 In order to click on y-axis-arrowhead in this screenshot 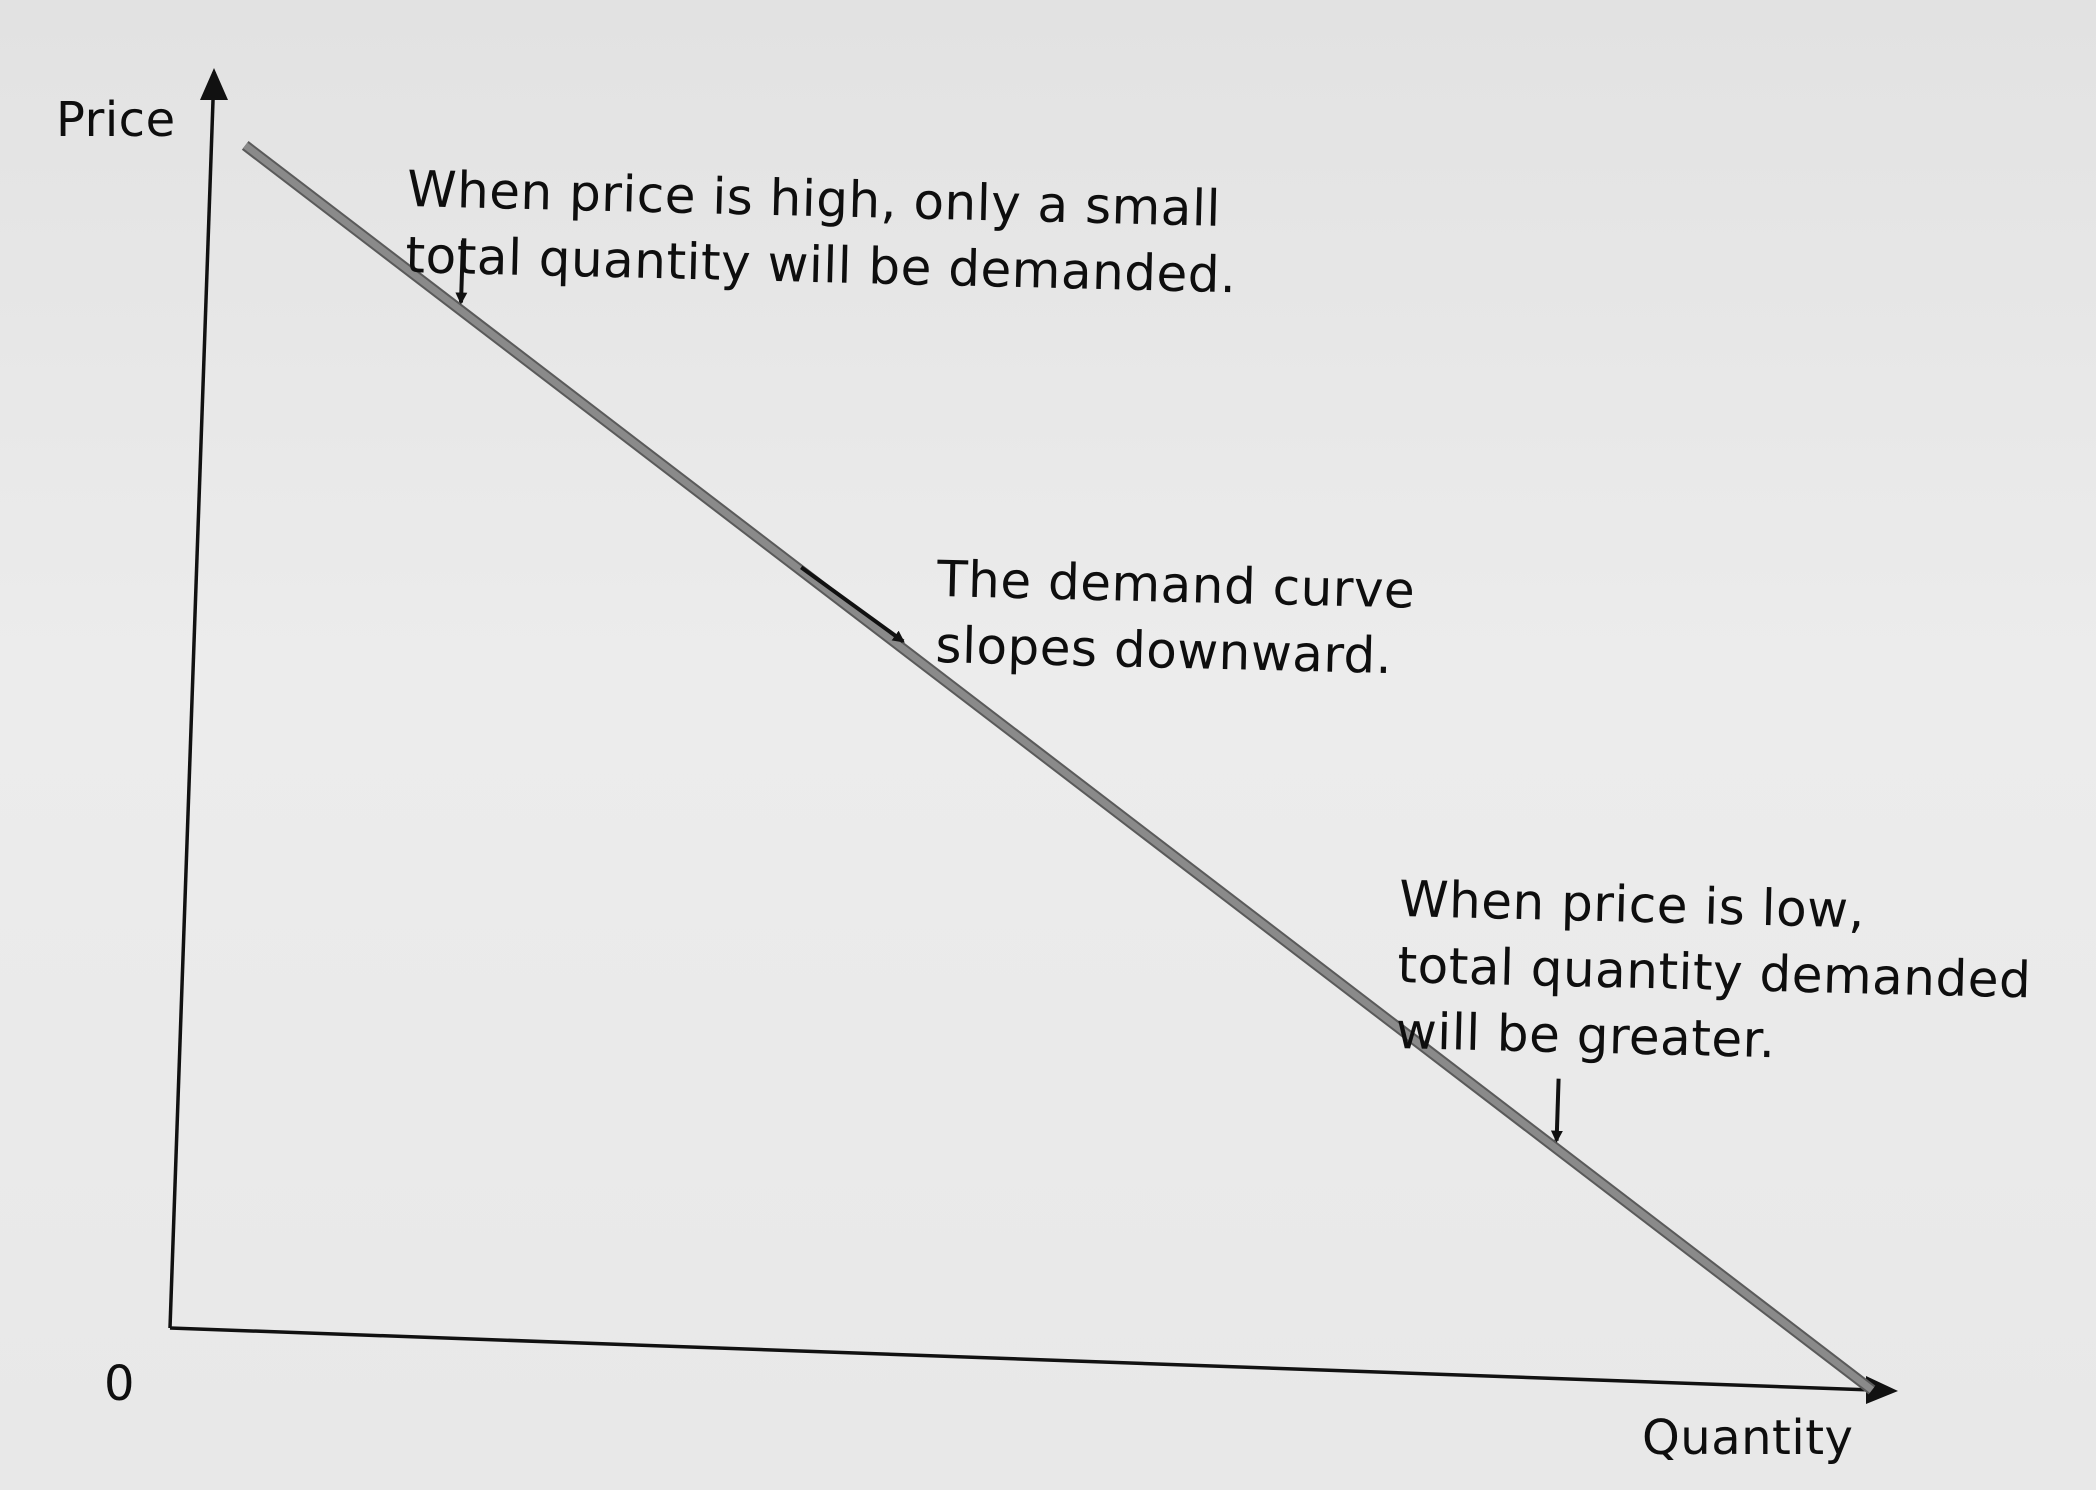, I will do `click(214, 84)`.